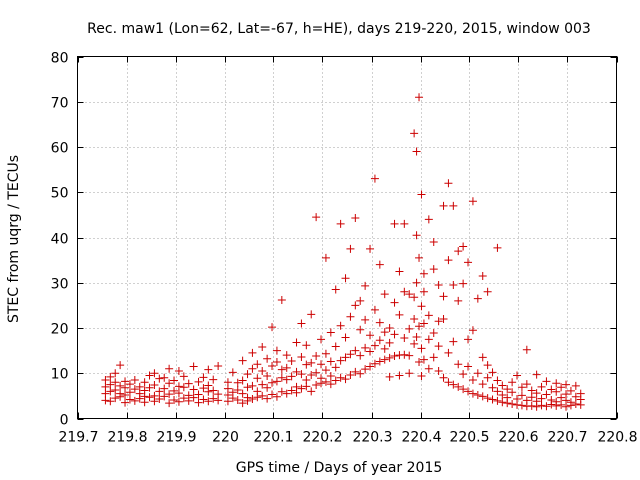 Image resolution: width=640 pixels, height=480 pixels. Describe the element at coordinates (14, 239) in the screenshot. I see `y-axis-label: STEC from uqrg / TECUs` at that location.